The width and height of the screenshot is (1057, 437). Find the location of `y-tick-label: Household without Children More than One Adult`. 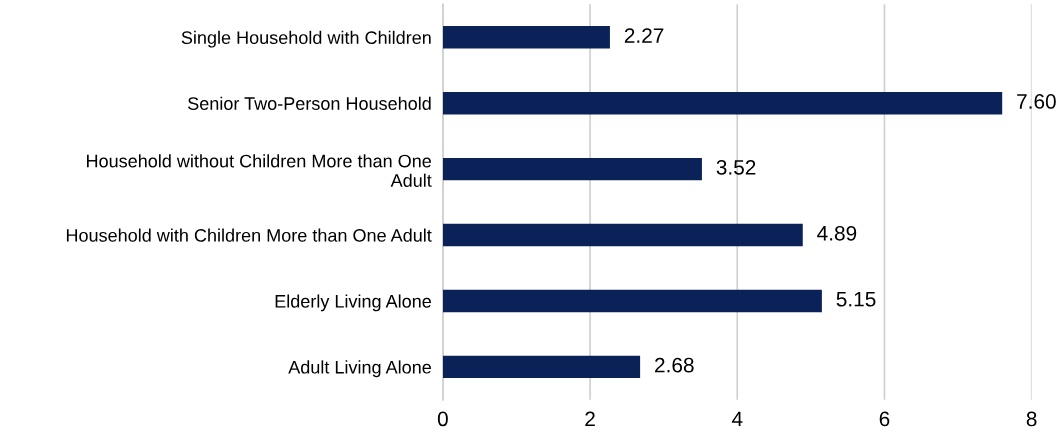

y-tick-label: Household without Children More than One Adult is located at coordinates (259, 170).